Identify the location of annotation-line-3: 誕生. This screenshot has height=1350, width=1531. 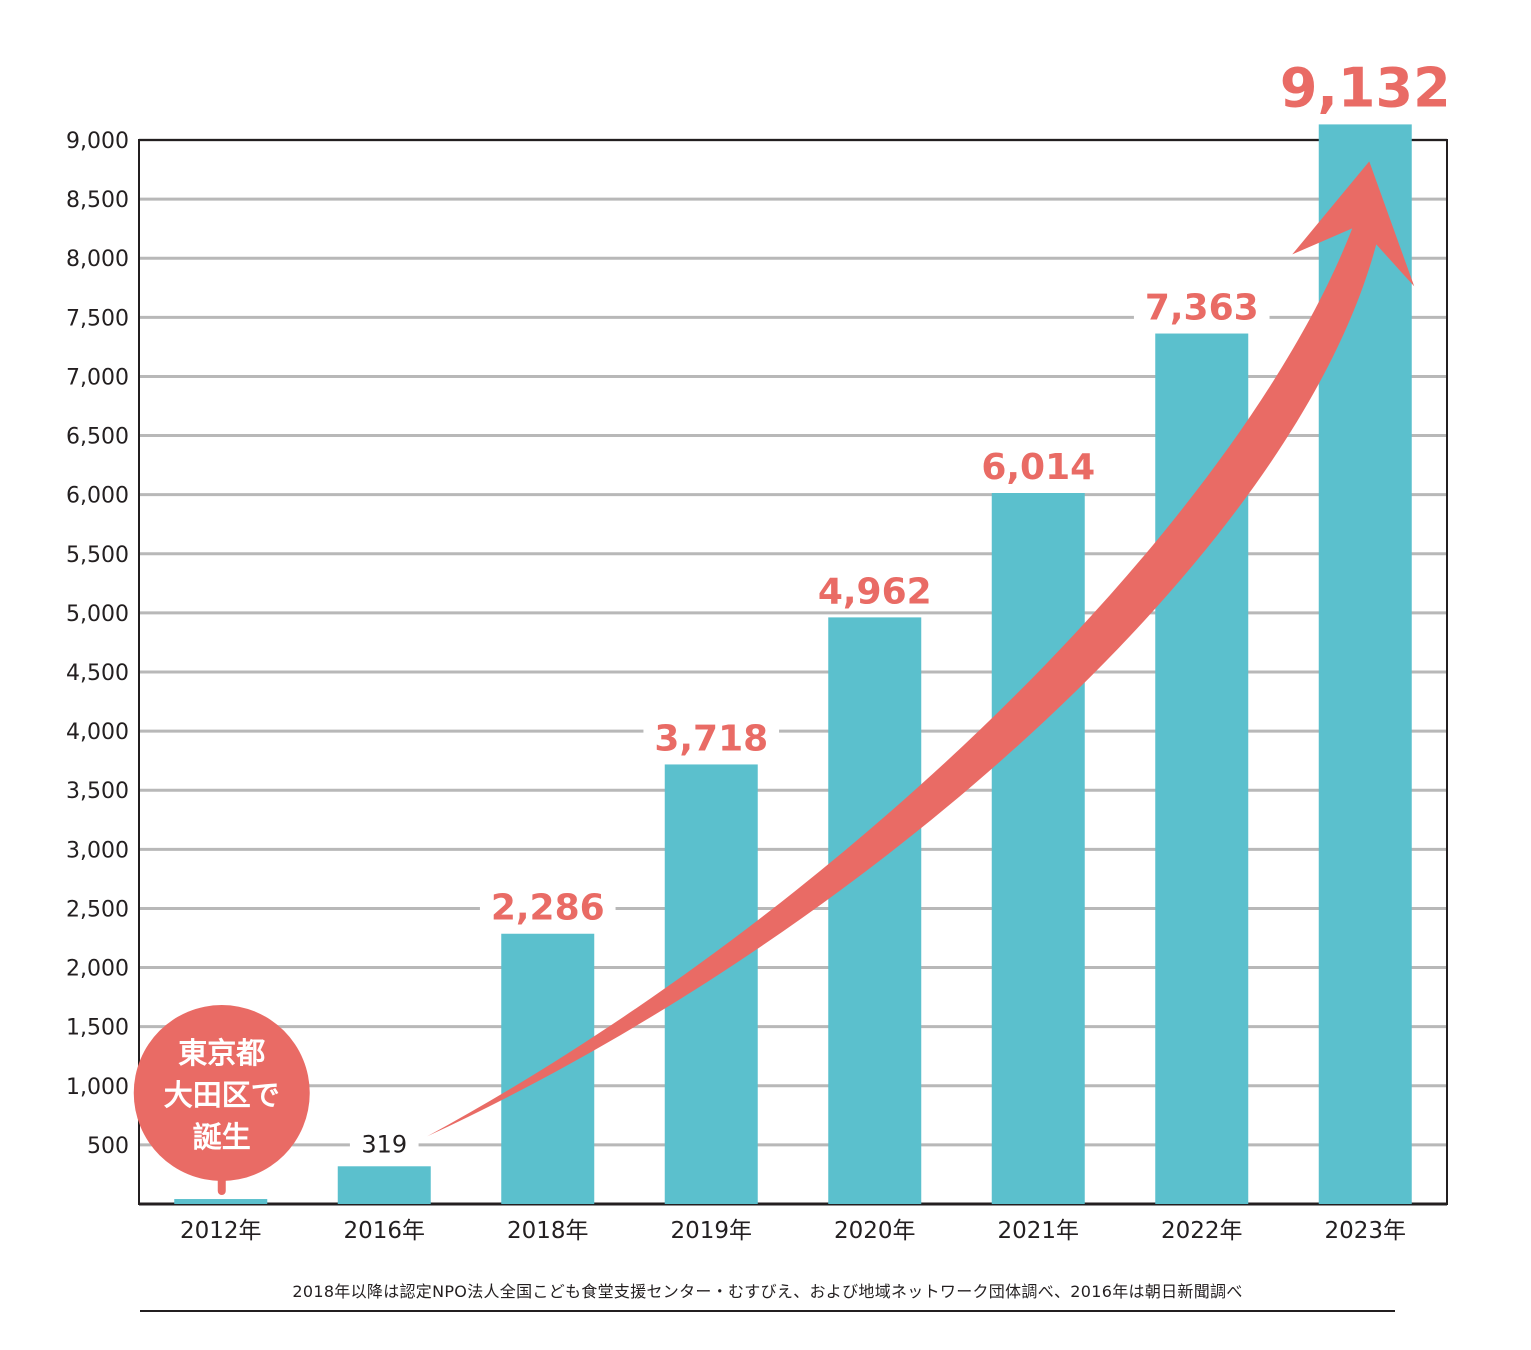
(222, 1137).